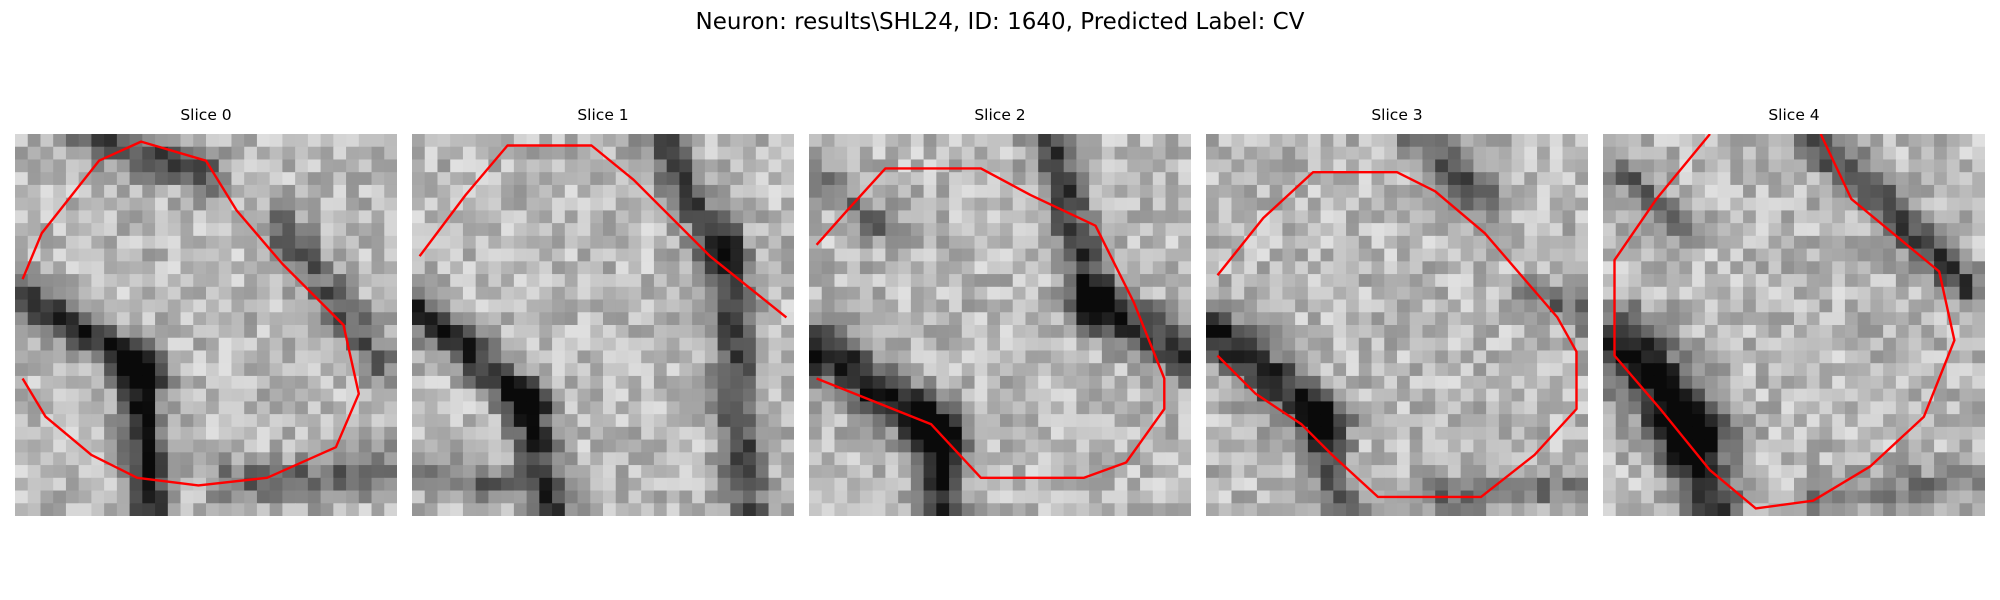 The height and width of the screenshot is (600, 2000). What do you see at coordinates (1794, 115) in the screenshot?
I see `slice-title: Slice 4` at bounding box center [1794, 115].